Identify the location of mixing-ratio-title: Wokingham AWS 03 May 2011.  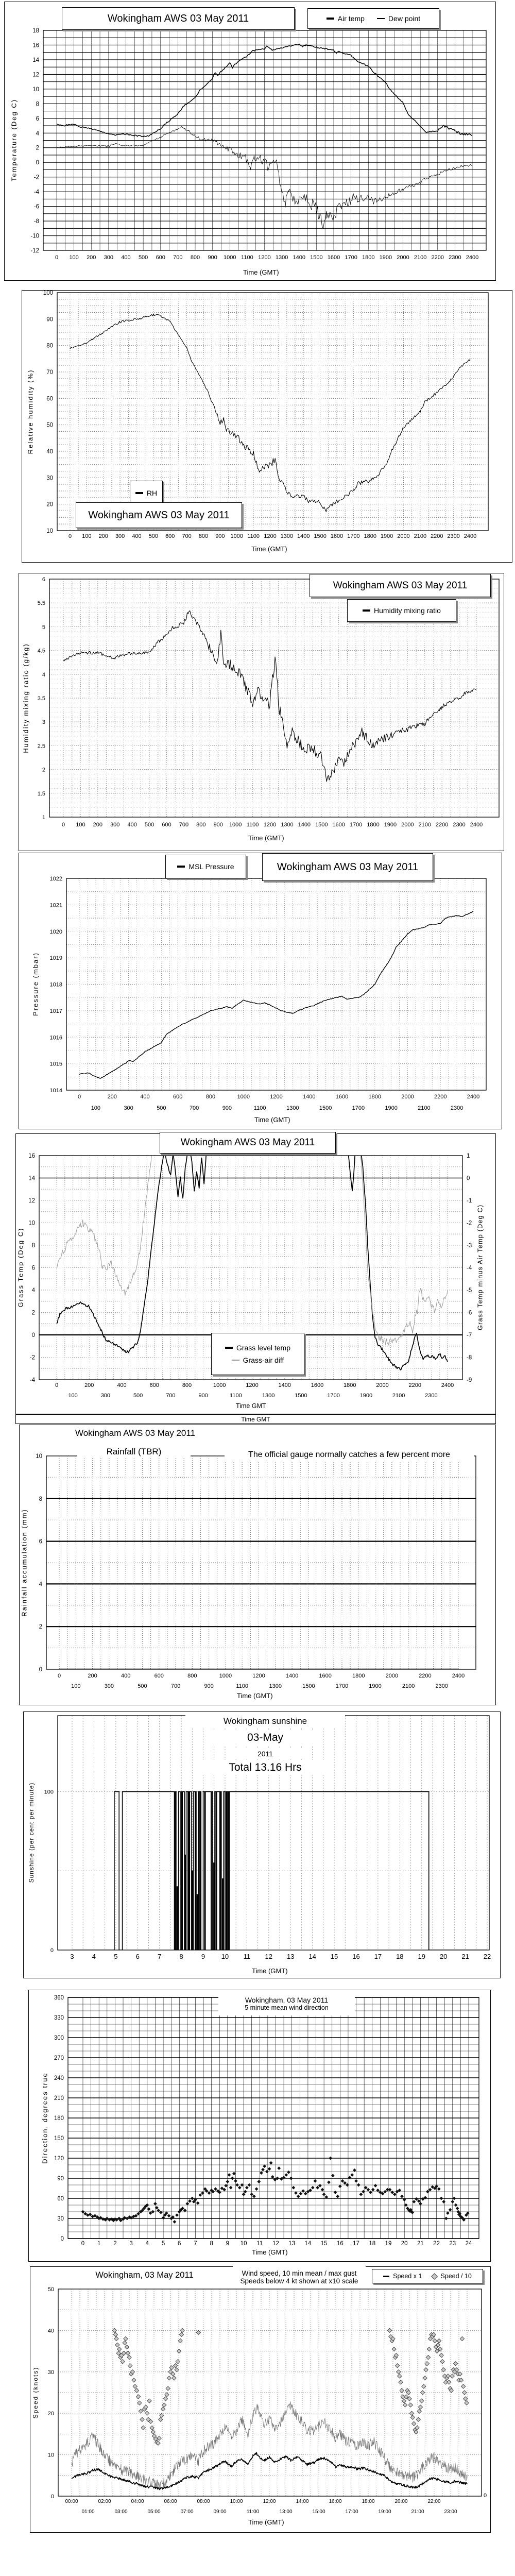
(401, 585).